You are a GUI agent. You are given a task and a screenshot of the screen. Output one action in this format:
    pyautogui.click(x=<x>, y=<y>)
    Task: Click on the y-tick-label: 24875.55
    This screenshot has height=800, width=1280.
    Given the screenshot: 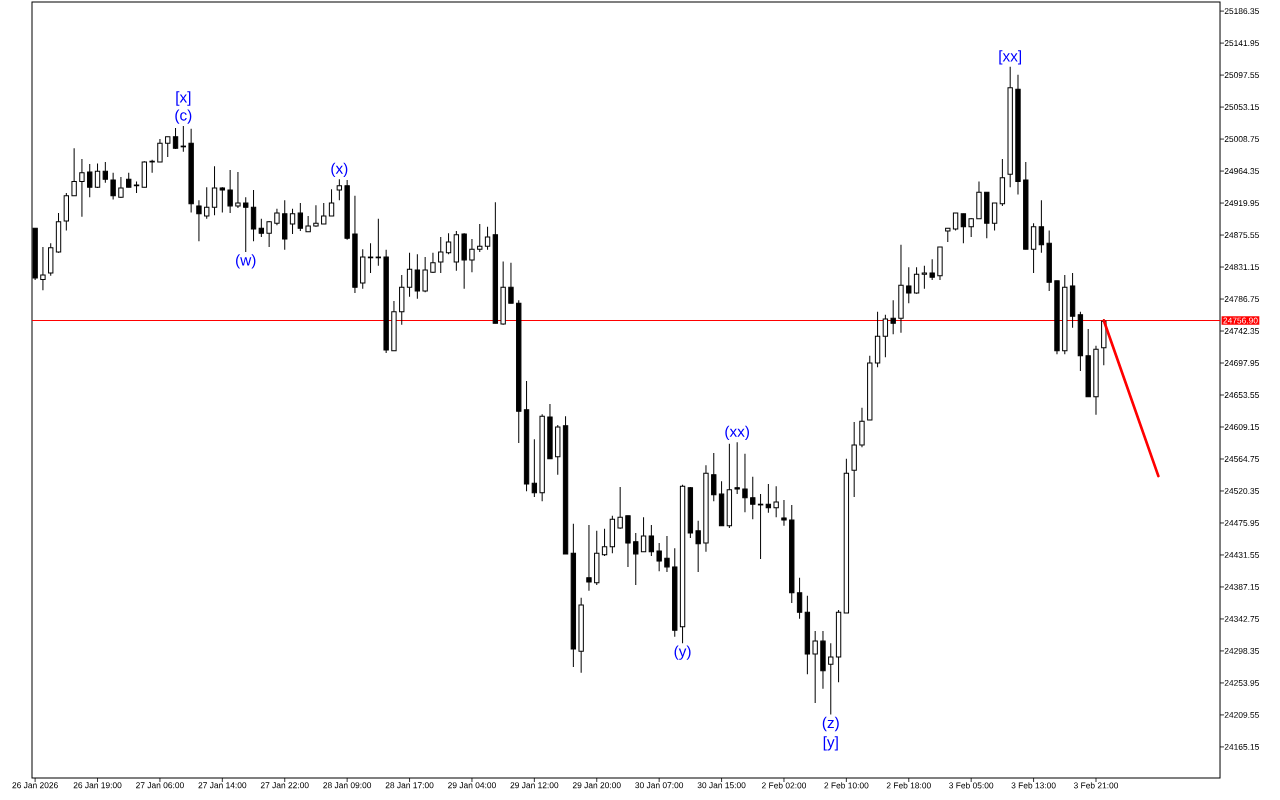 What is the action you would take?
    pyautogui.click(x=1241, y=235)
    